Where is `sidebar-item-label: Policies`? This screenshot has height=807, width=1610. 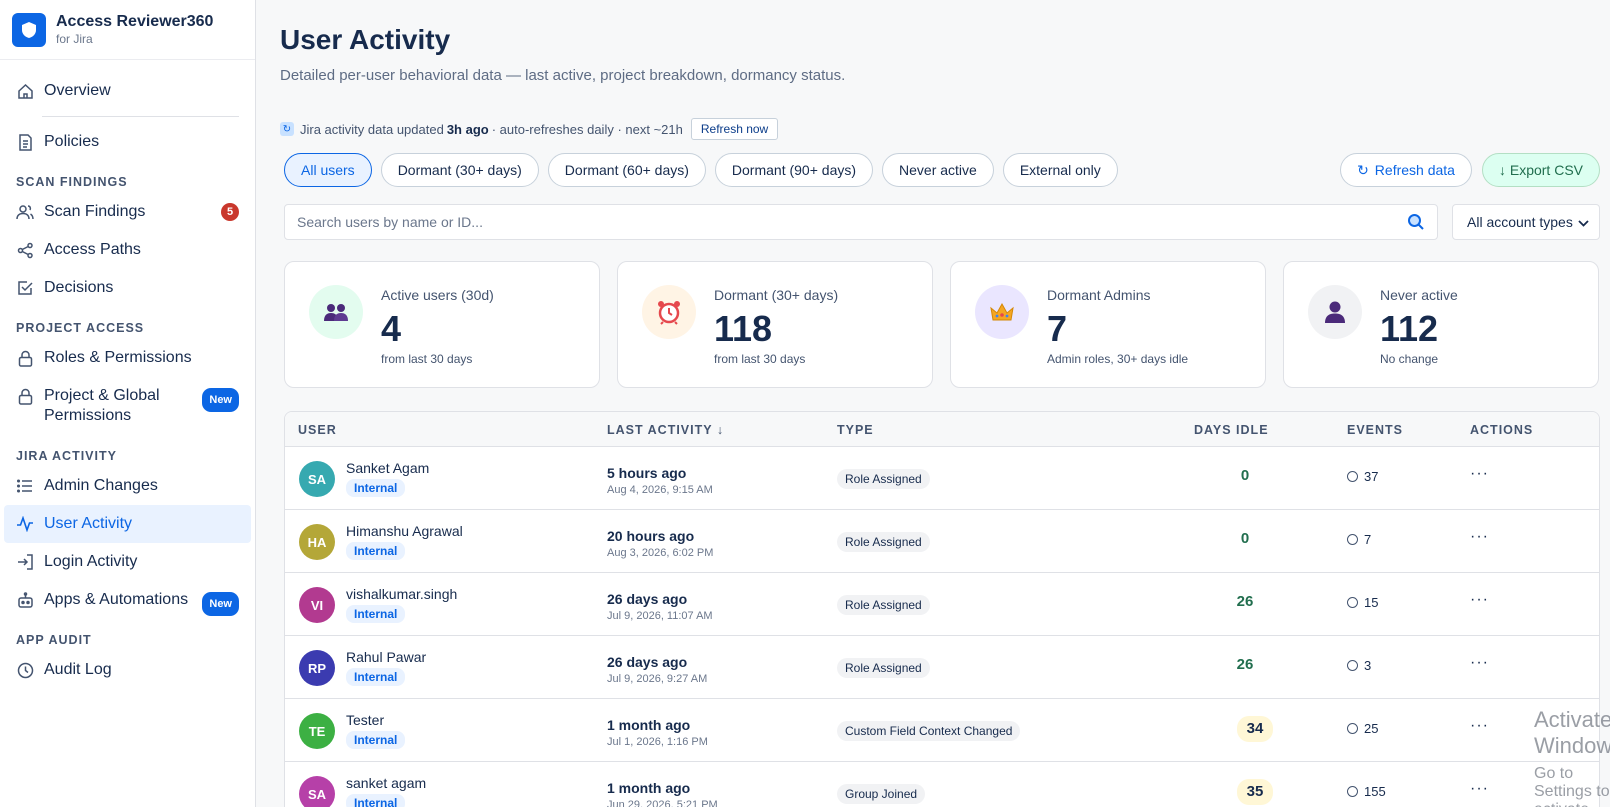 sidebar-item-label: Policies is located at coordinates (72, 141).